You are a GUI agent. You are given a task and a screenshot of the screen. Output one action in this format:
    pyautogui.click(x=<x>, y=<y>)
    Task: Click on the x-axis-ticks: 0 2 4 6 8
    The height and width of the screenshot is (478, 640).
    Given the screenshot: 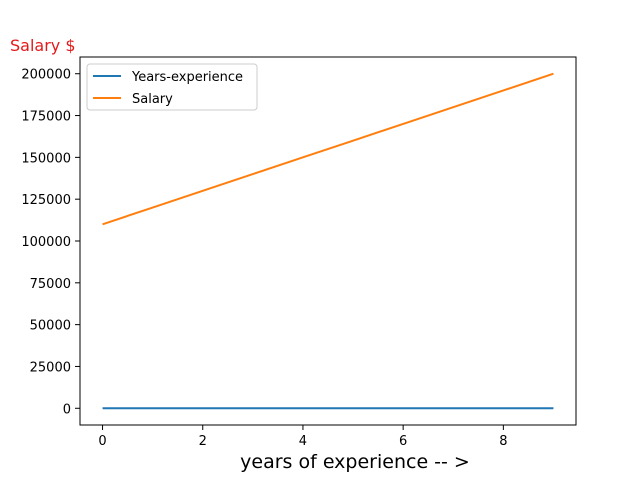 What is the action you would take?
    pyautogui.click(x=302, y=437)
    